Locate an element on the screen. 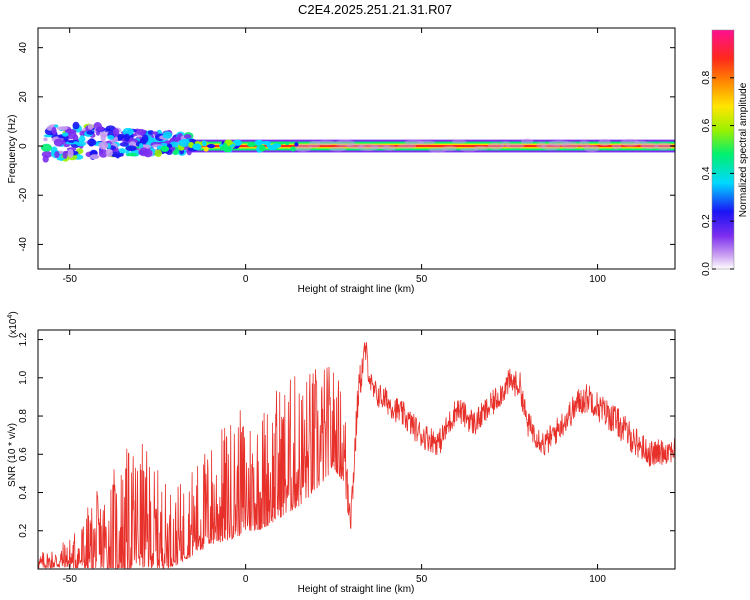  y-tick-label: 1.2 is located at coordinates (23, 339).